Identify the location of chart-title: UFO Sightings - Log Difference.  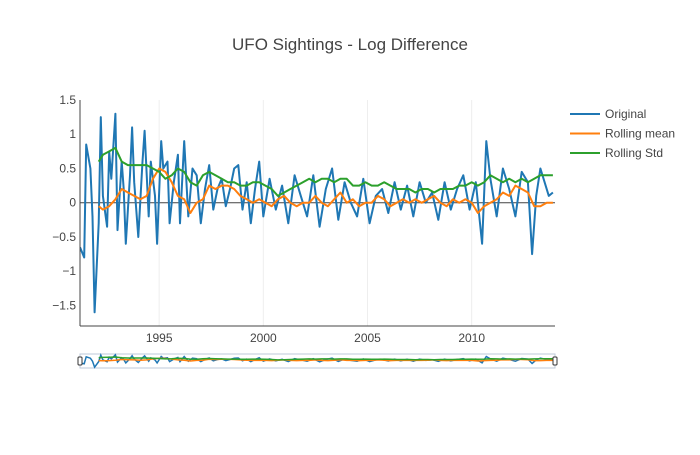
(350, 44).